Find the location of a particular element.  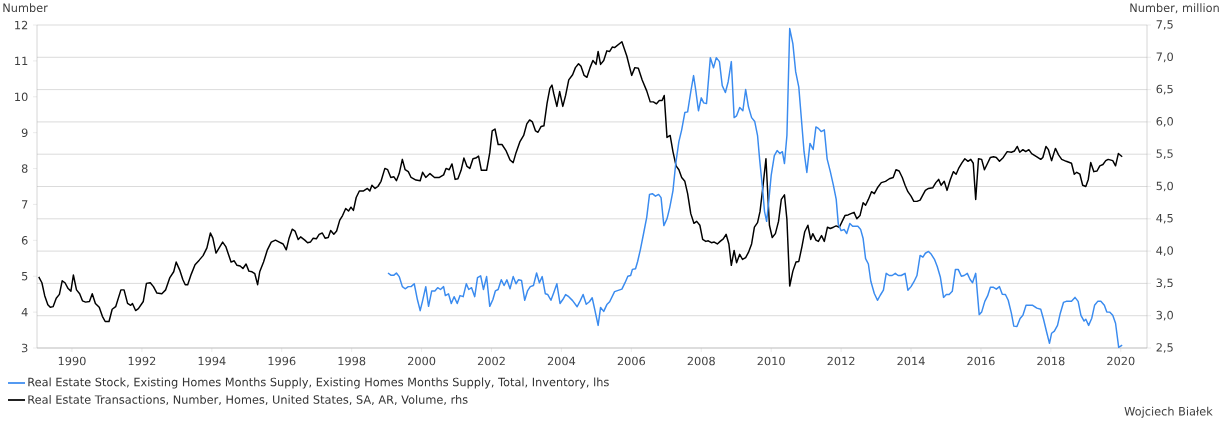

y2-tick-label: 6,5 is located at coordinates (1164, 89).